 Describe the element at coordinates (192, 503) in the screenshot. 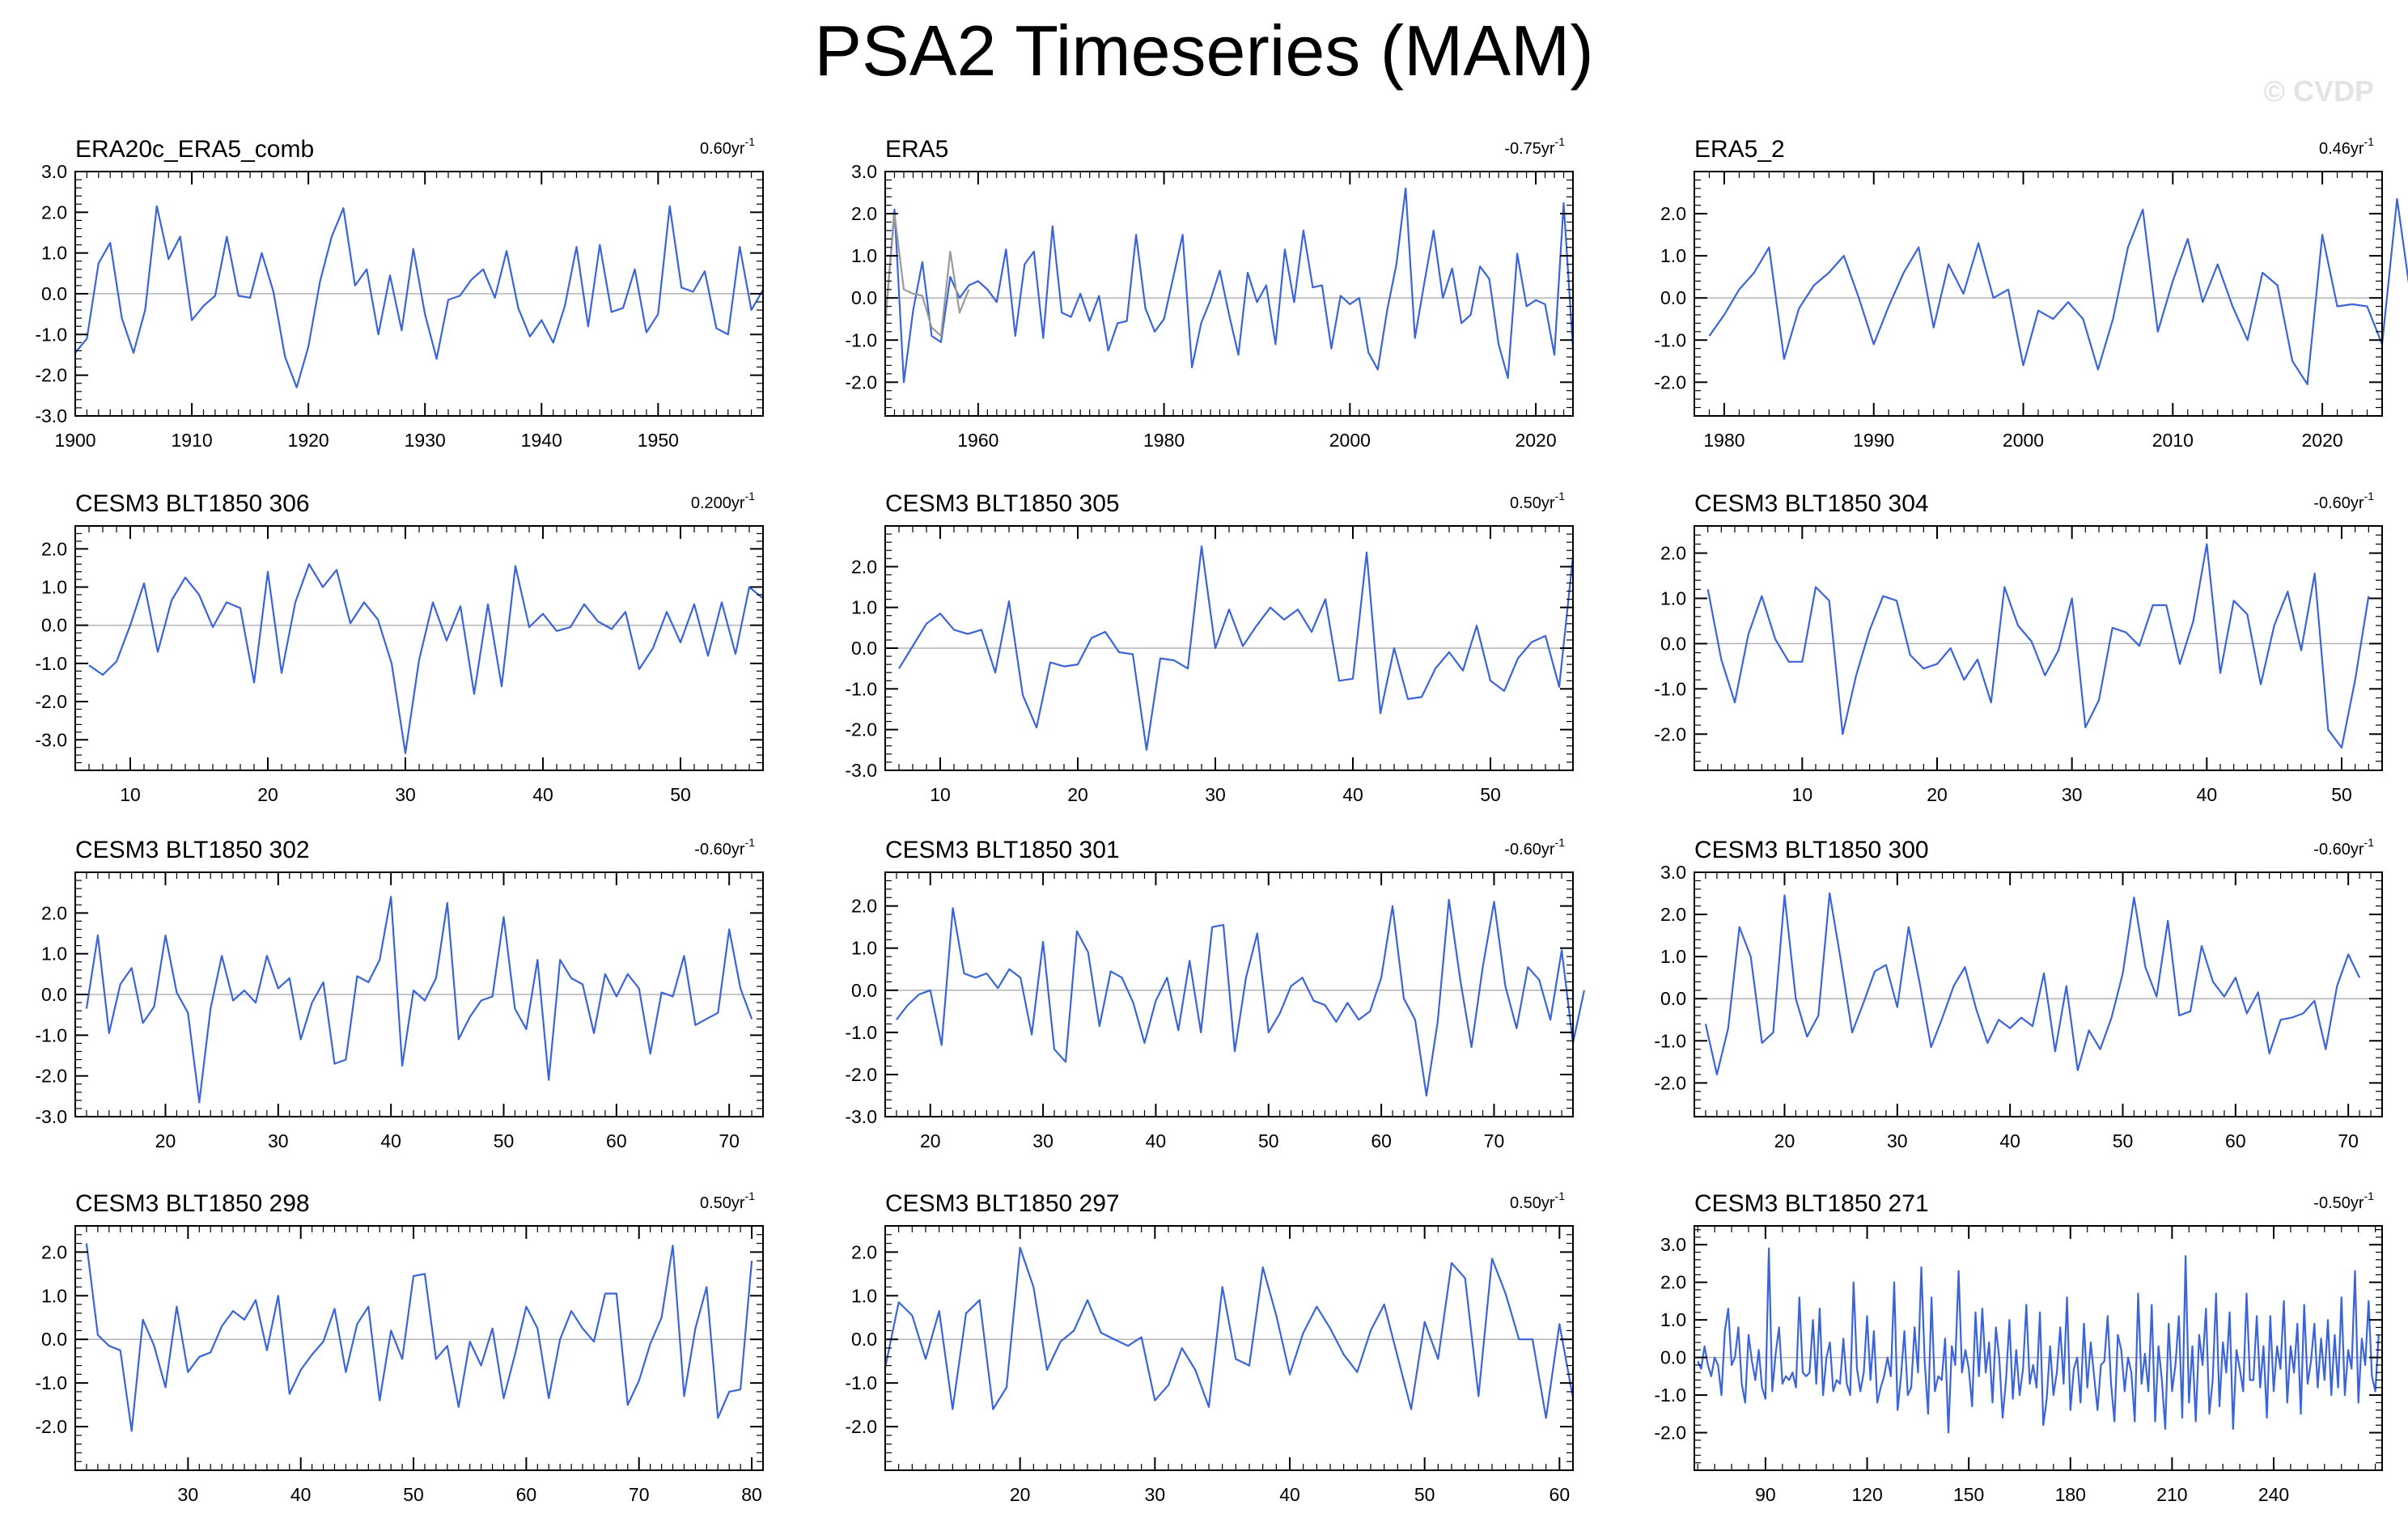

I see `panel-title: CESM3 BLT1850 306` at that location.